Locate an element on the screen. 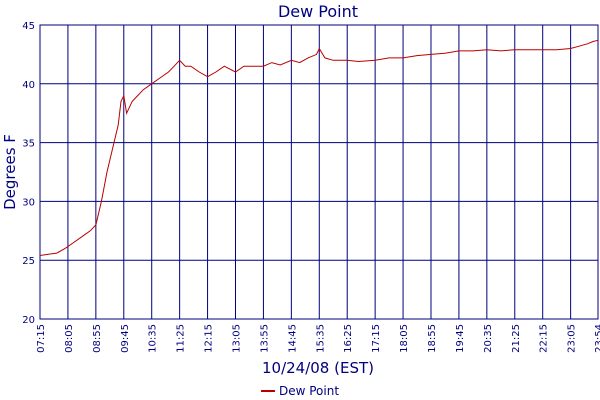 The height and width of the screenshot is (400, 600). y-tick-label: 45 is located at coordinates (28, 26).